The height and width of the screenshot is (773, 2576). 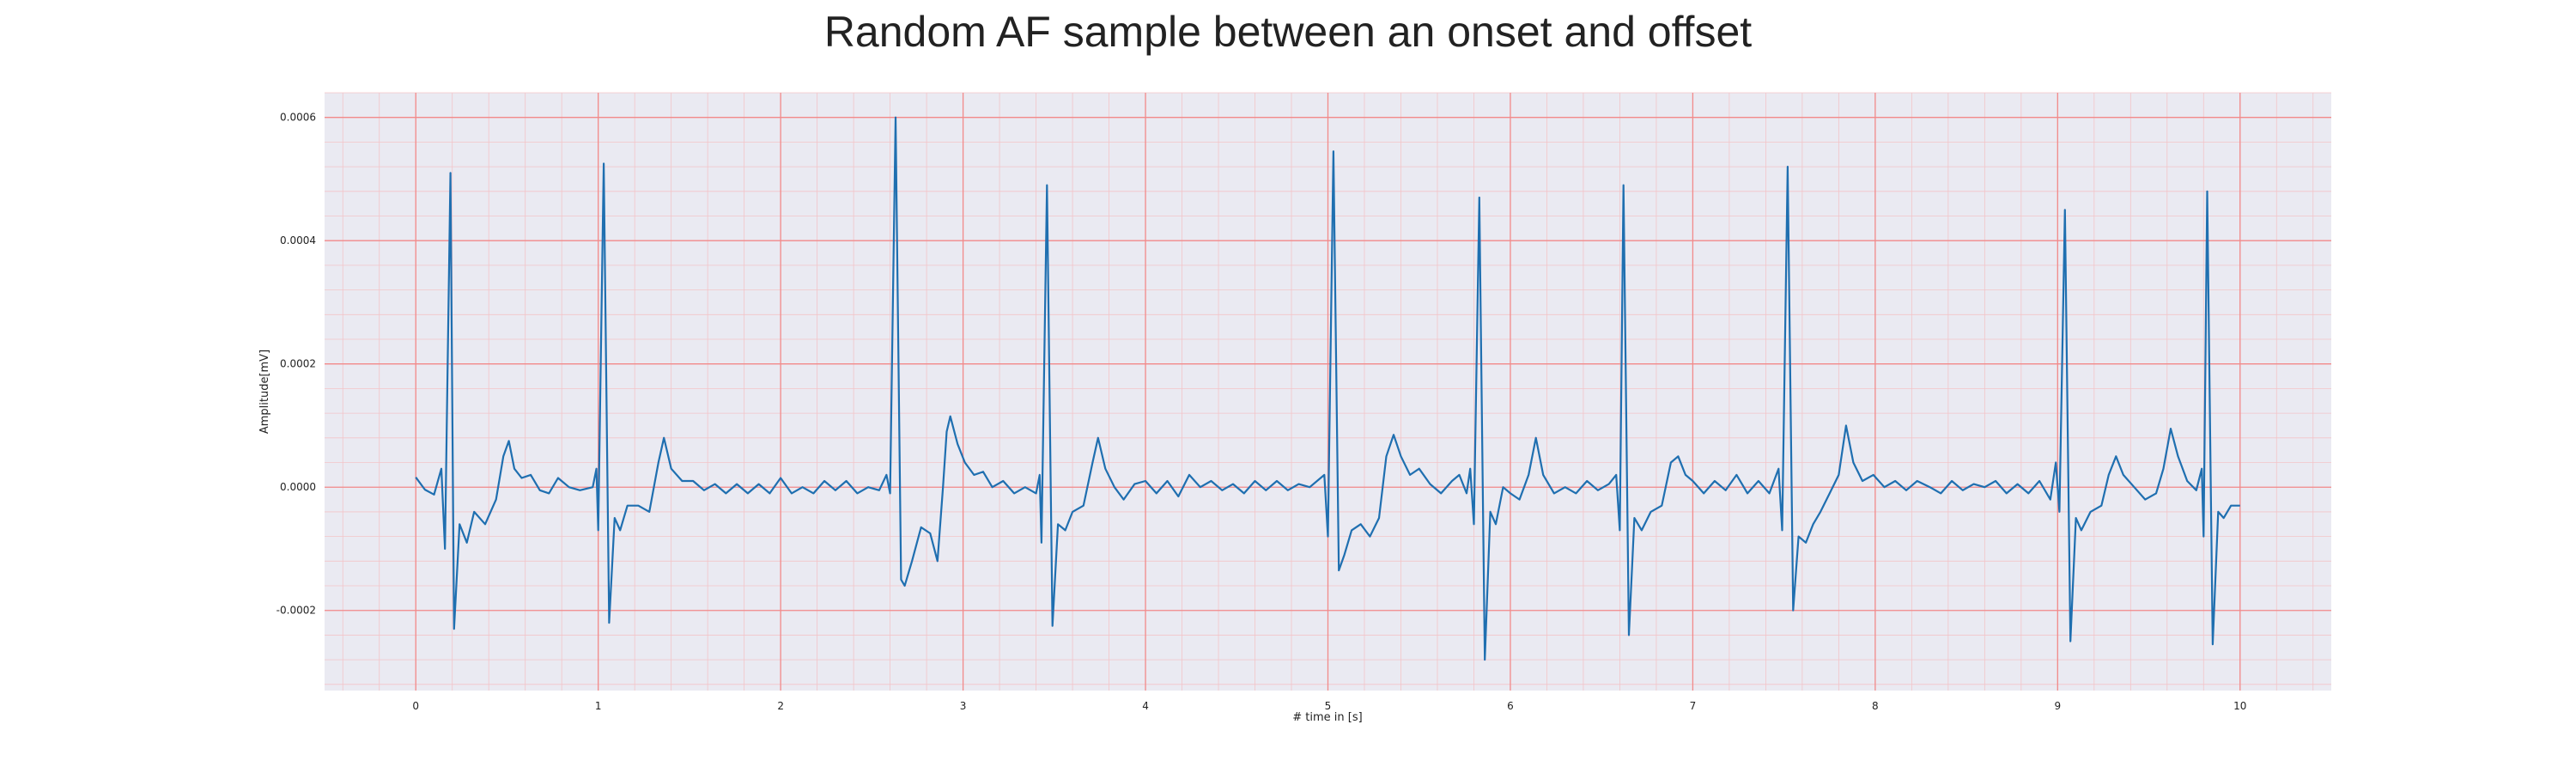 I want to click on x-tick-label: 3, so click(x=963, y=706).